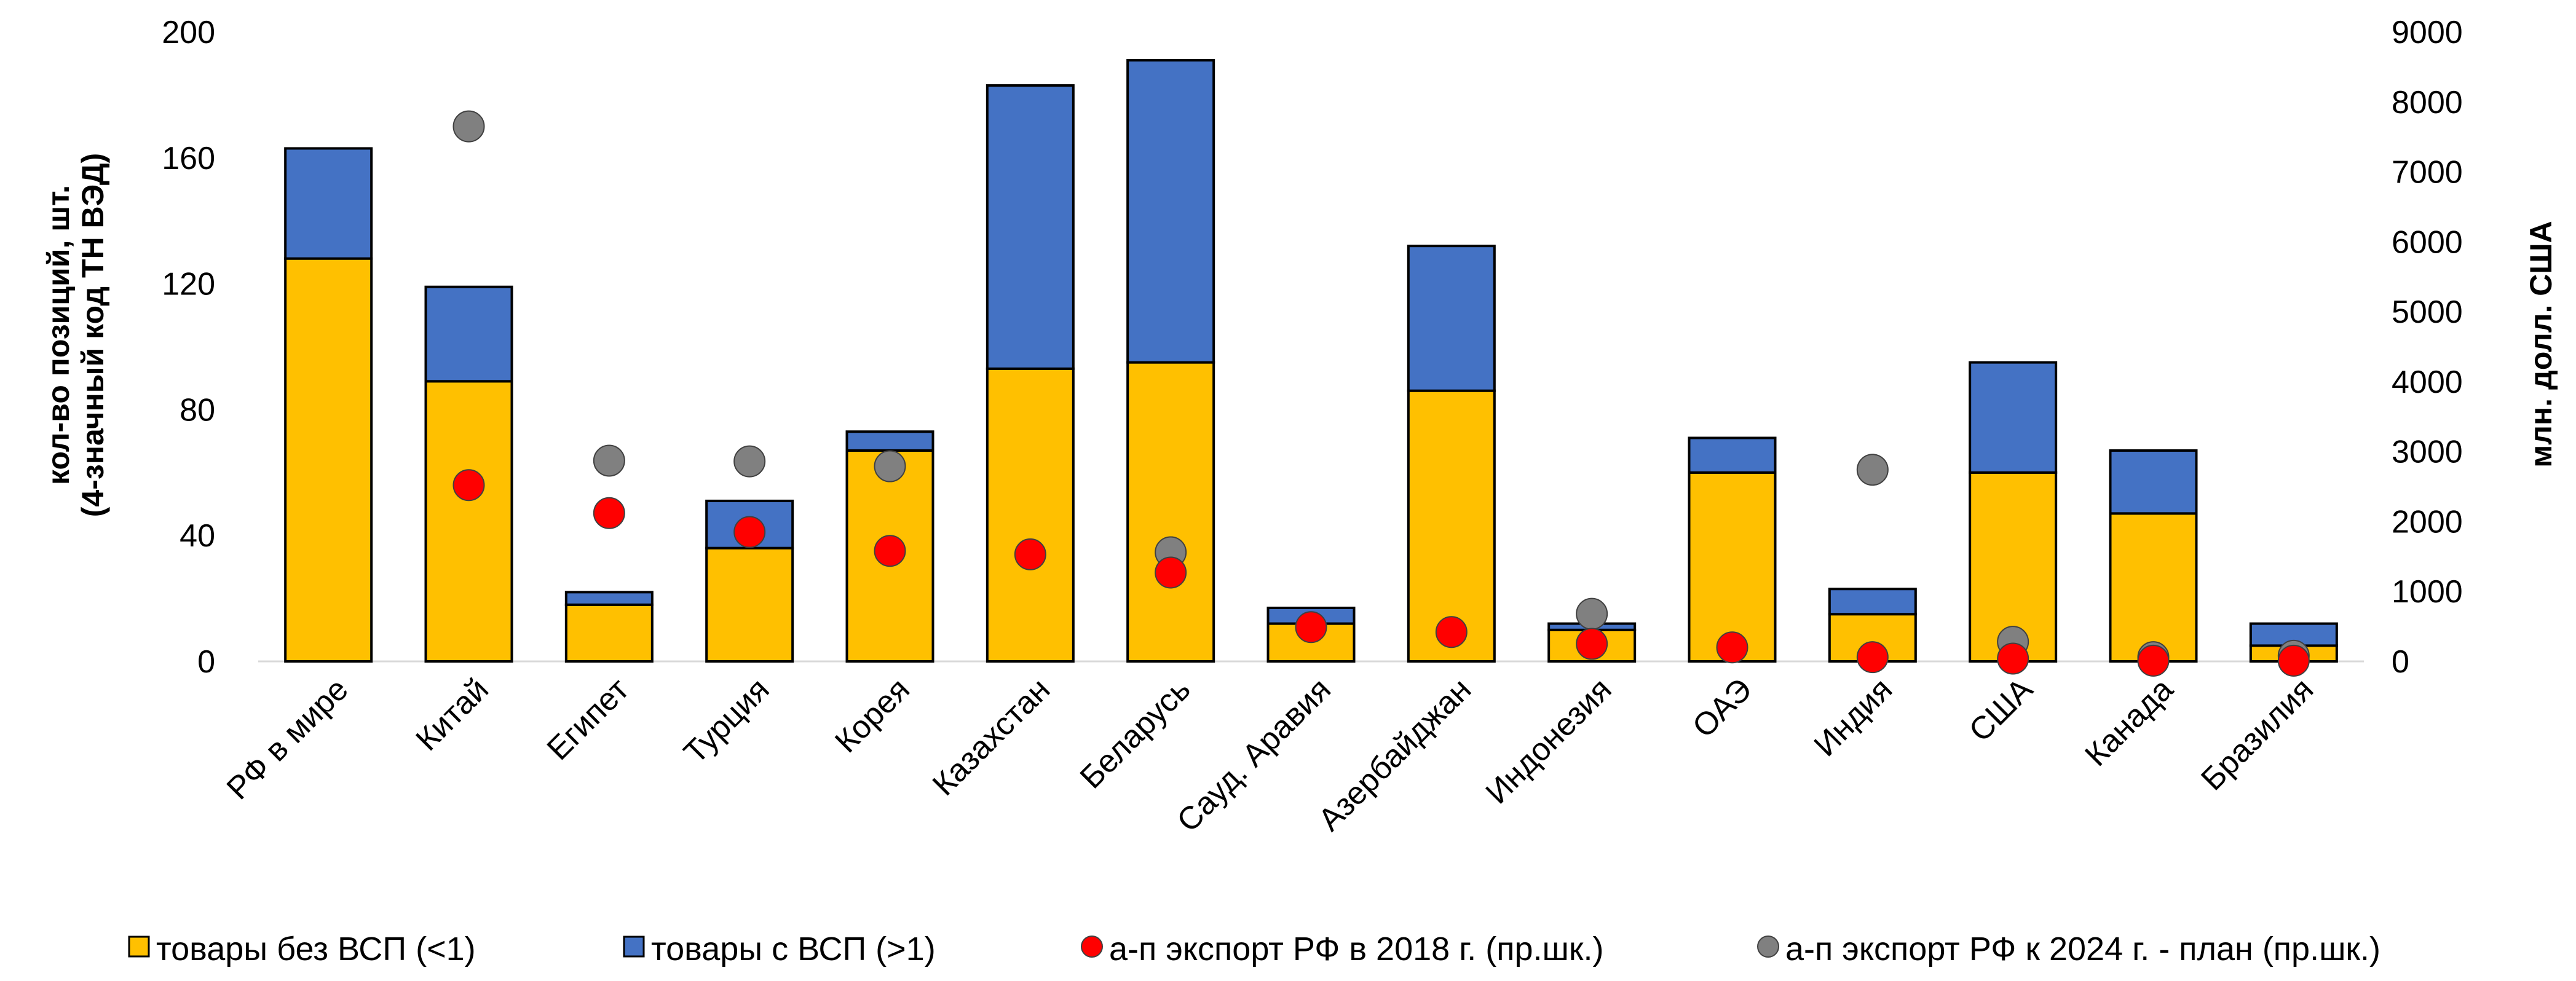  What do you see at coordinates (991, 736) in the screenshot?
I see `category-label: Казахстан` at bounding box center [991, 736].